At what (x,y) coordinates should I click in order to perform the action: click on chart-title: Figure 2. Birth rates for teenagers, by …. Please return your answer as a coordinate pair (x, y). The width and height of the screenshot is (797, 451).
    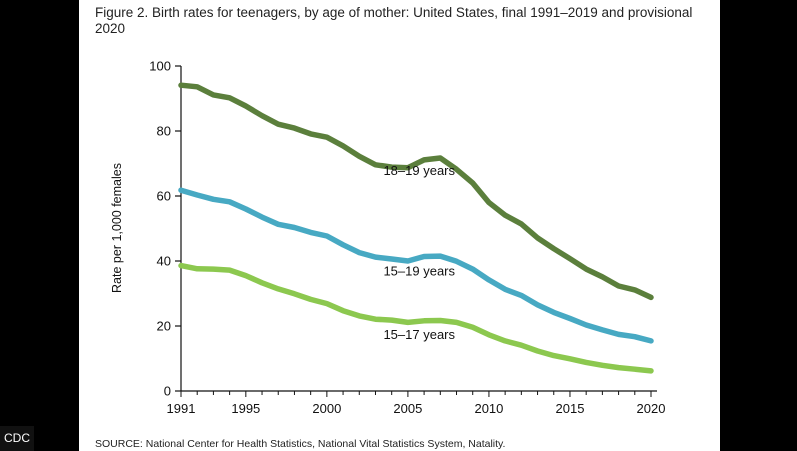
    Looking at the image, I should click on (394, 20).